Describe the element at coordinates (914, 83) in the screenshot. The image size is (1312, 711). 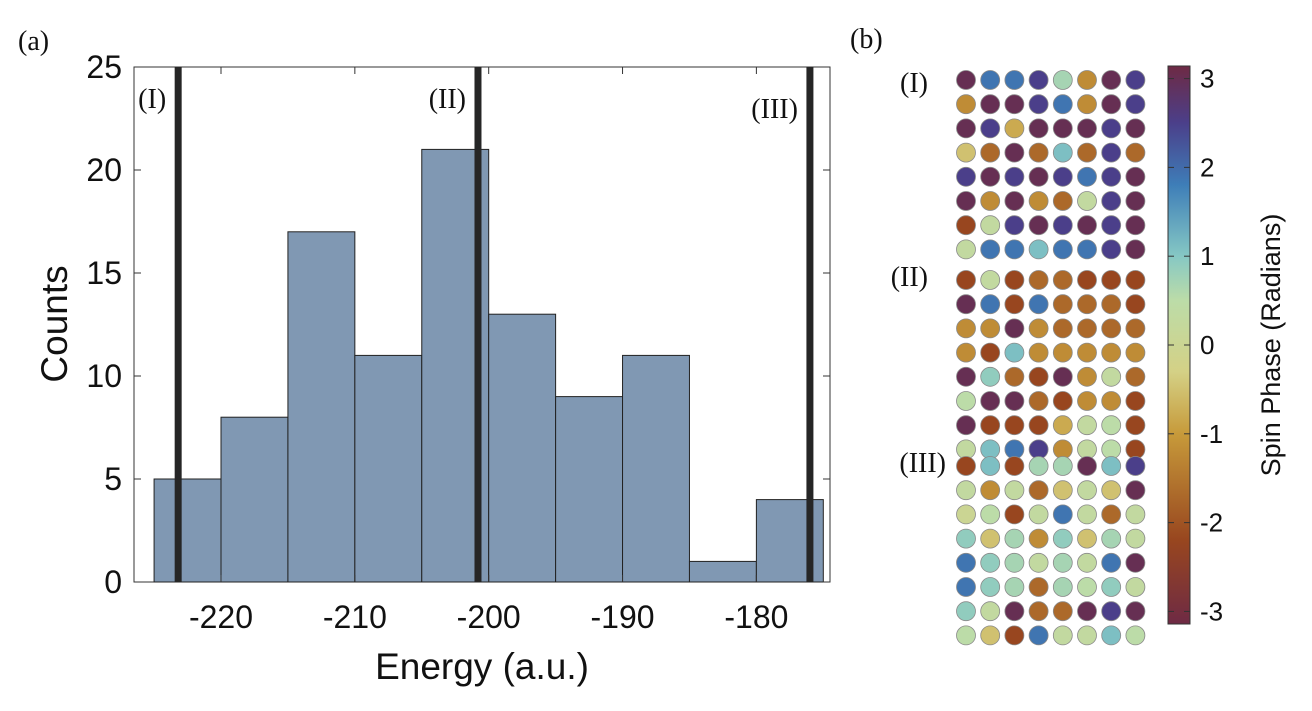
I see `spin-grid-label: (I)` at that location.